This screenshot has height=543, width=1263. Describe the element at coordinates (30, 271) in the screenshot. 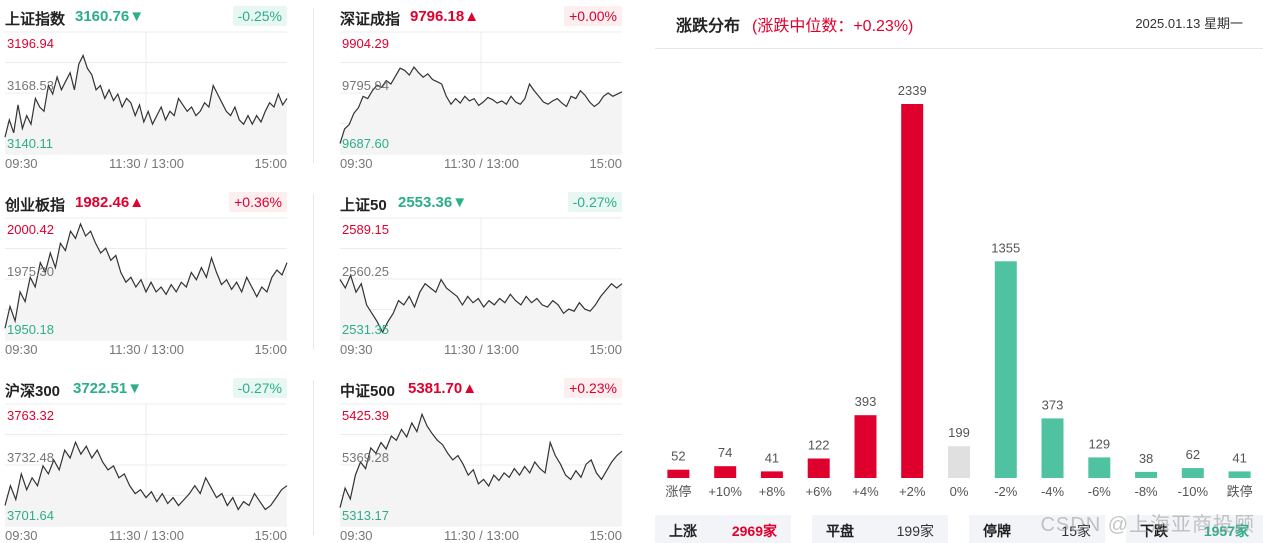

I see `y-label-mid: 1975.30` at that location.